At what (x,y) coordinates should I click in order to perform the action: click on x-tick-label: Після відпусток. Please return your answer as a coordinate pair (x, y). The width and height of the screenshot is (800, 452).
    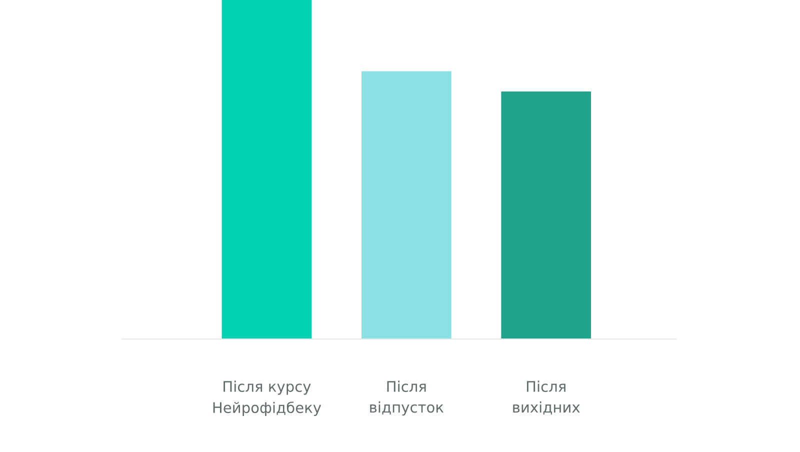
    Looking at the image, I should click on (407, 398).